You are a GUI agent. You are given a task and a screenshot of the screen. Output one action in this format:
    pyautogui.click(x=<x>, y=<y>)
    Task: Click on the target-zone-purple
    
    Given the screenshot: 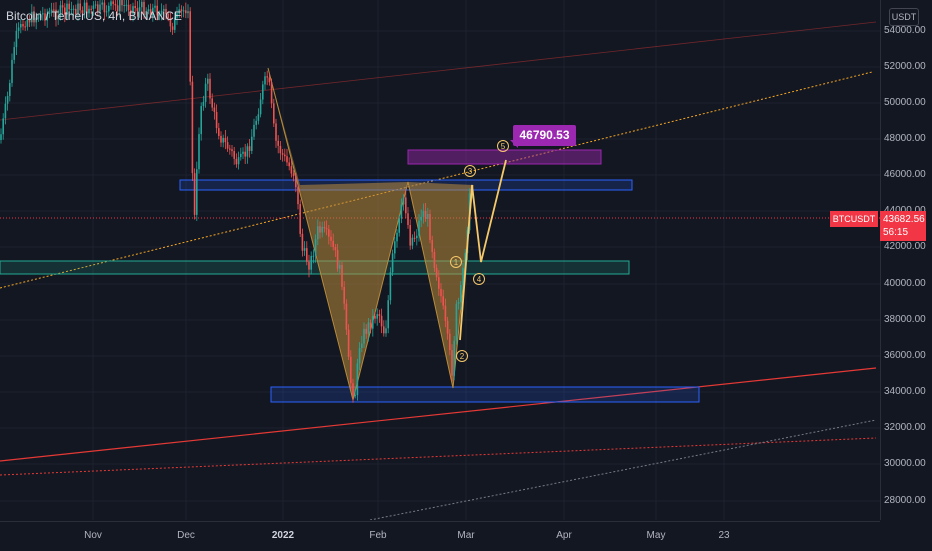 What is the action you would take?
    pyautogui.click(x=504, y=157)
    